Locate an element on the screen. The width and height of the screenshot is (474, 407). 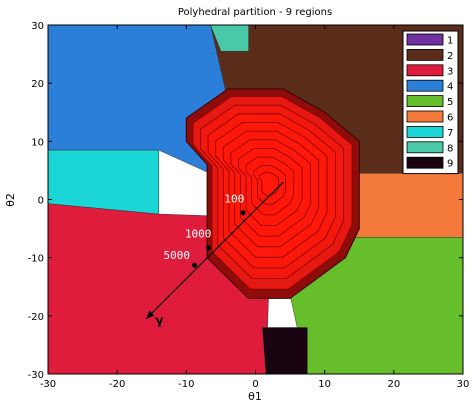
y-tick-label: 0 is located at coordinates (41, 201).